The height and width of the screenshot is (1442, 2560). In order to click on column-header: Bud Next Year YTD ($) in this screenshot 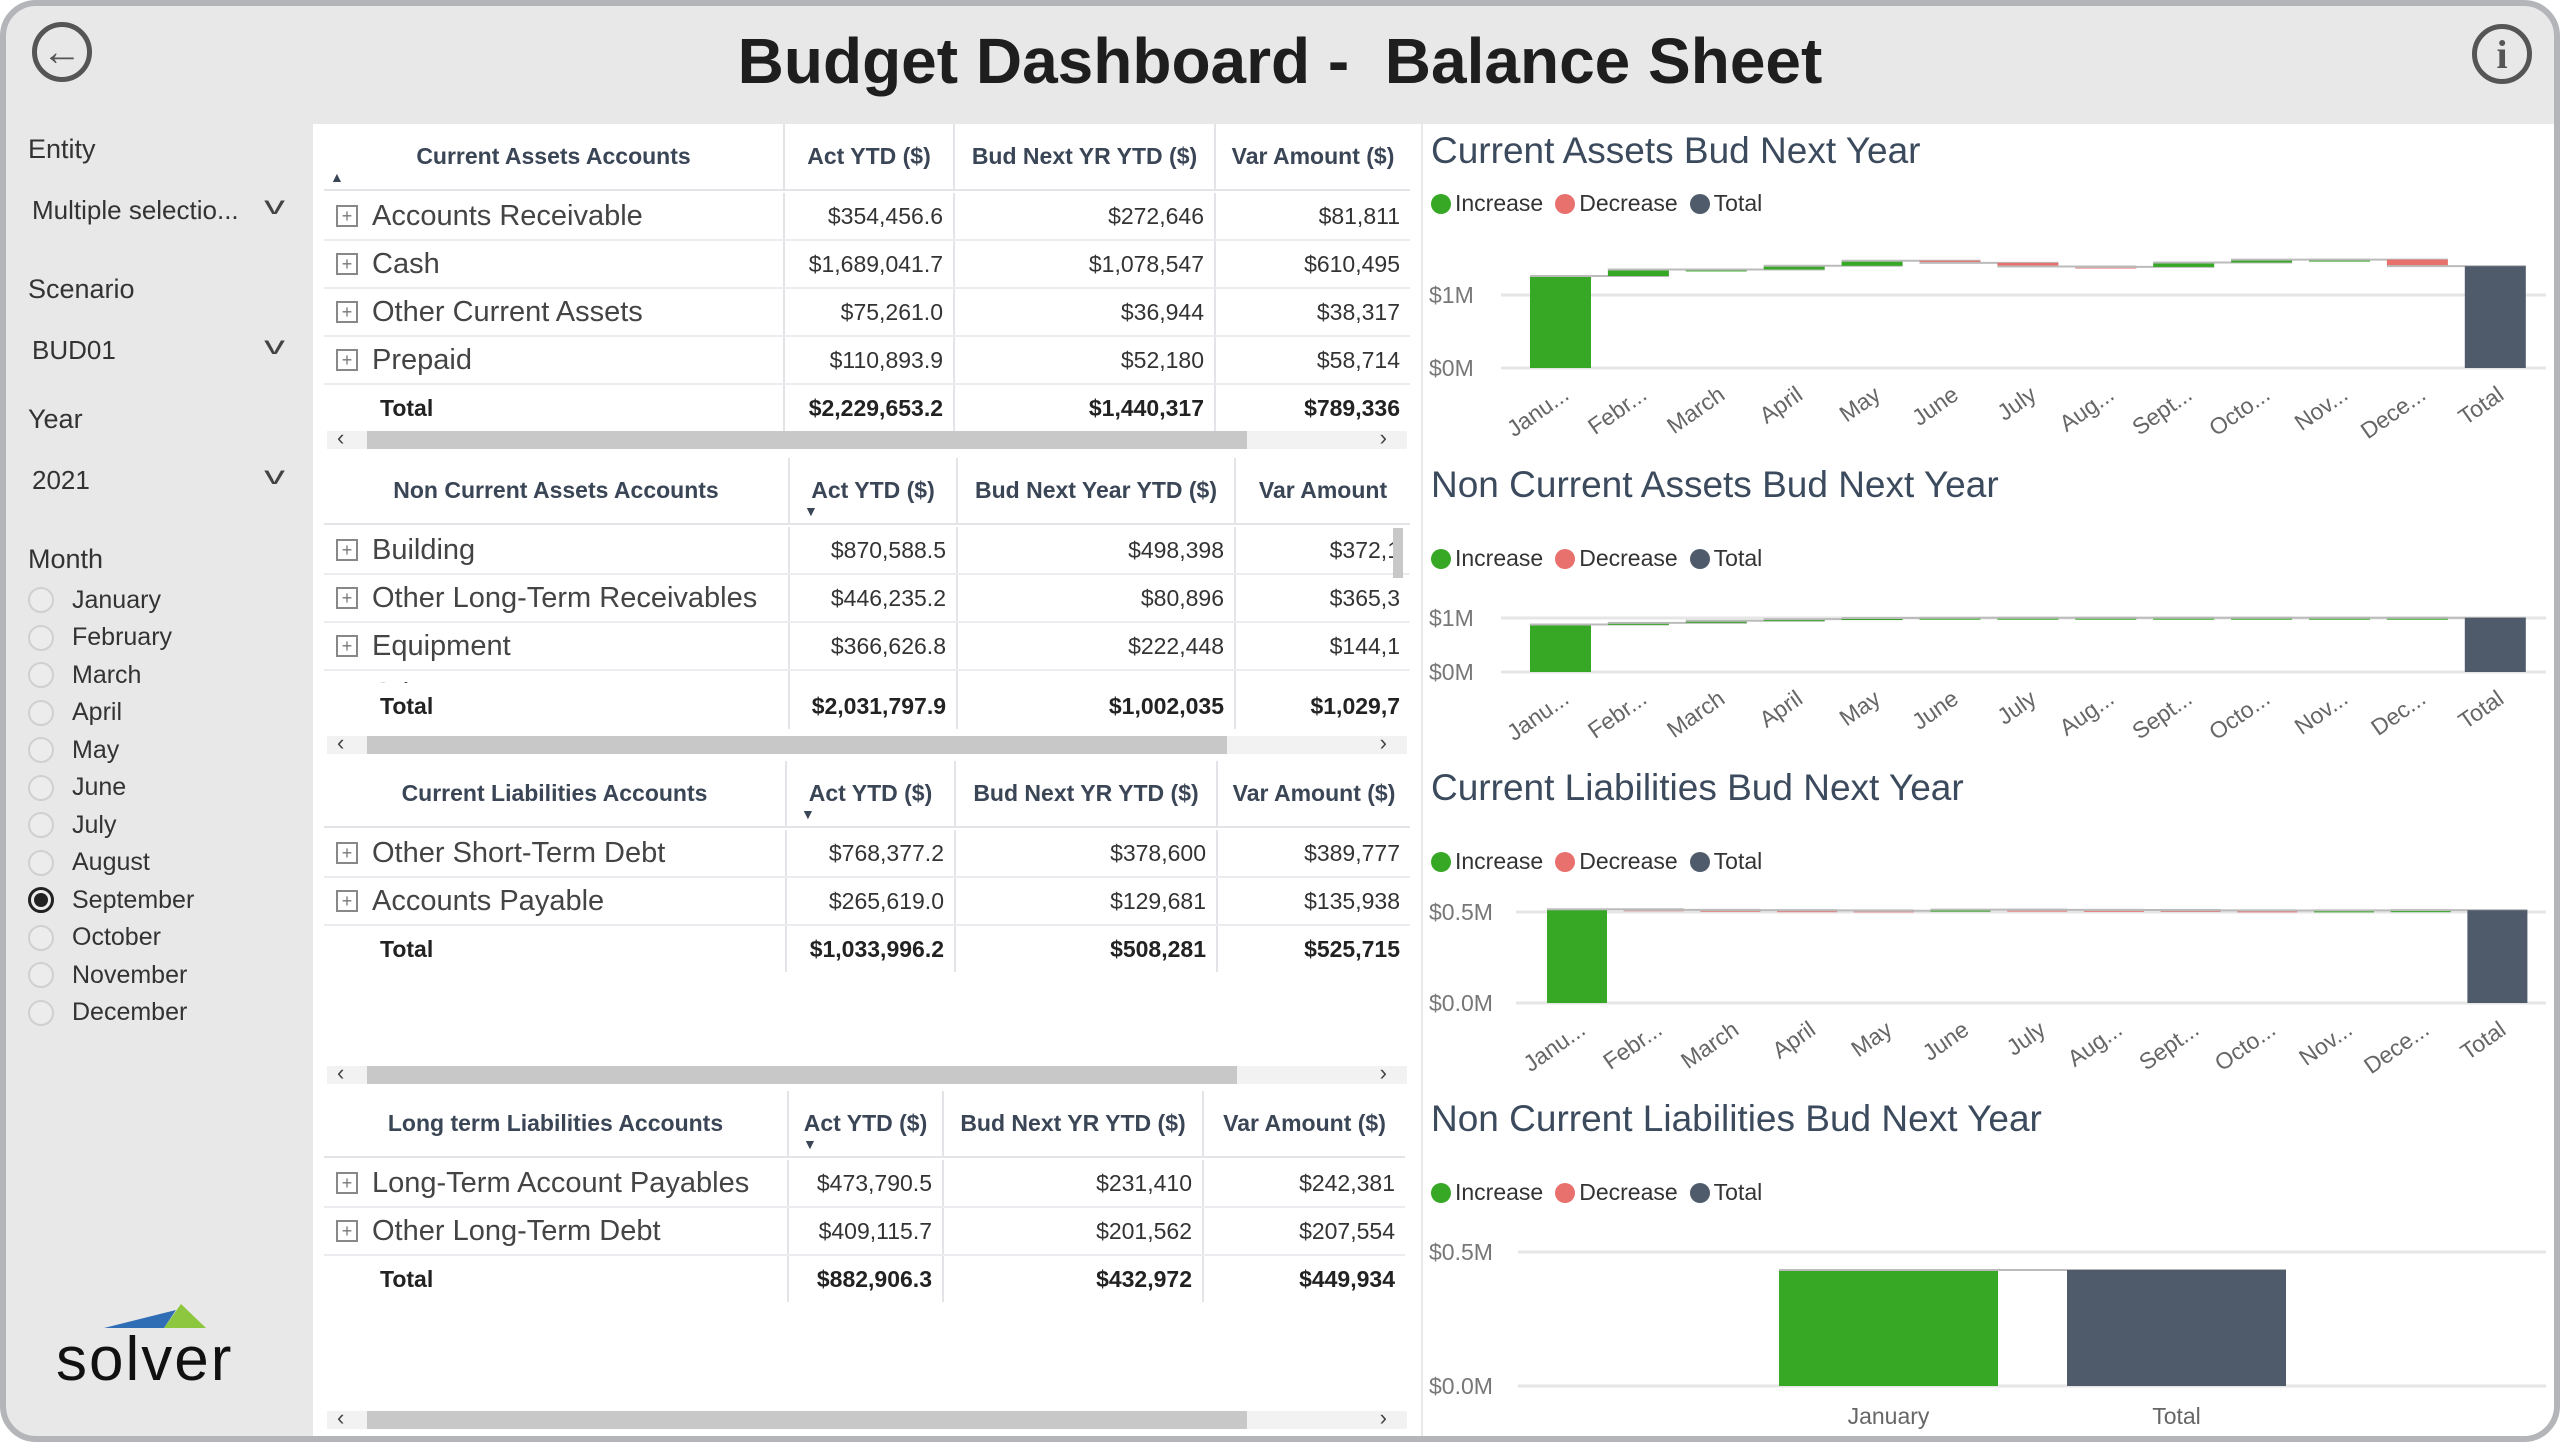, I will do `click(1097, 490)`.